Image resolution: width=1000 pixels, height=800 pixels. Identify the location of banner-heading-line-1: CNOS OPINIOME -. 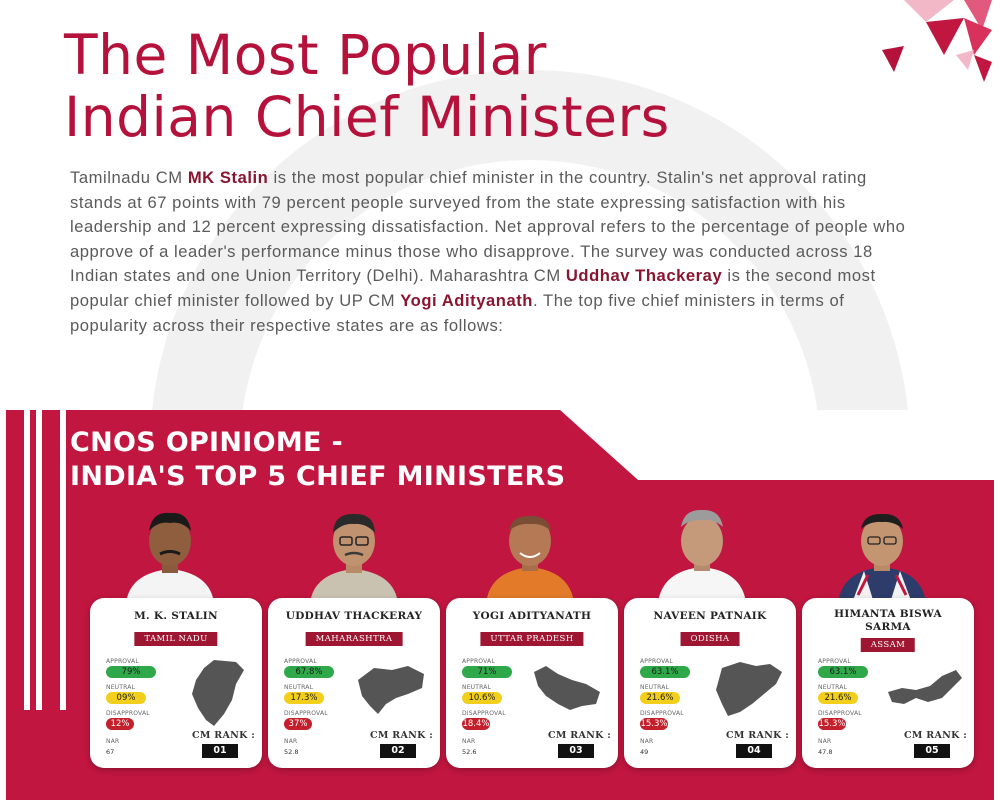
(207, 442).